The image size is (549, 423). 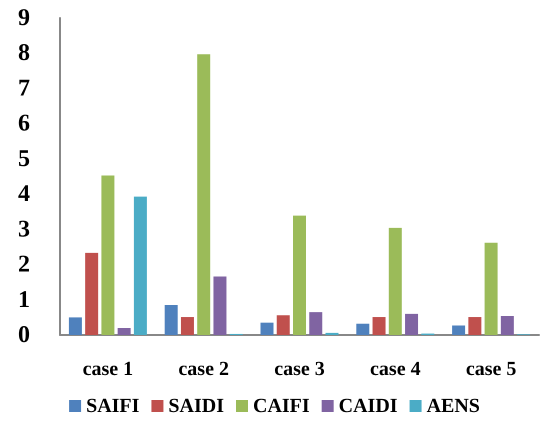 What do you see at coordinates (24, 299) in the screenshot?
I see `y-tick-label: 1` at bounding box center [24, 299].